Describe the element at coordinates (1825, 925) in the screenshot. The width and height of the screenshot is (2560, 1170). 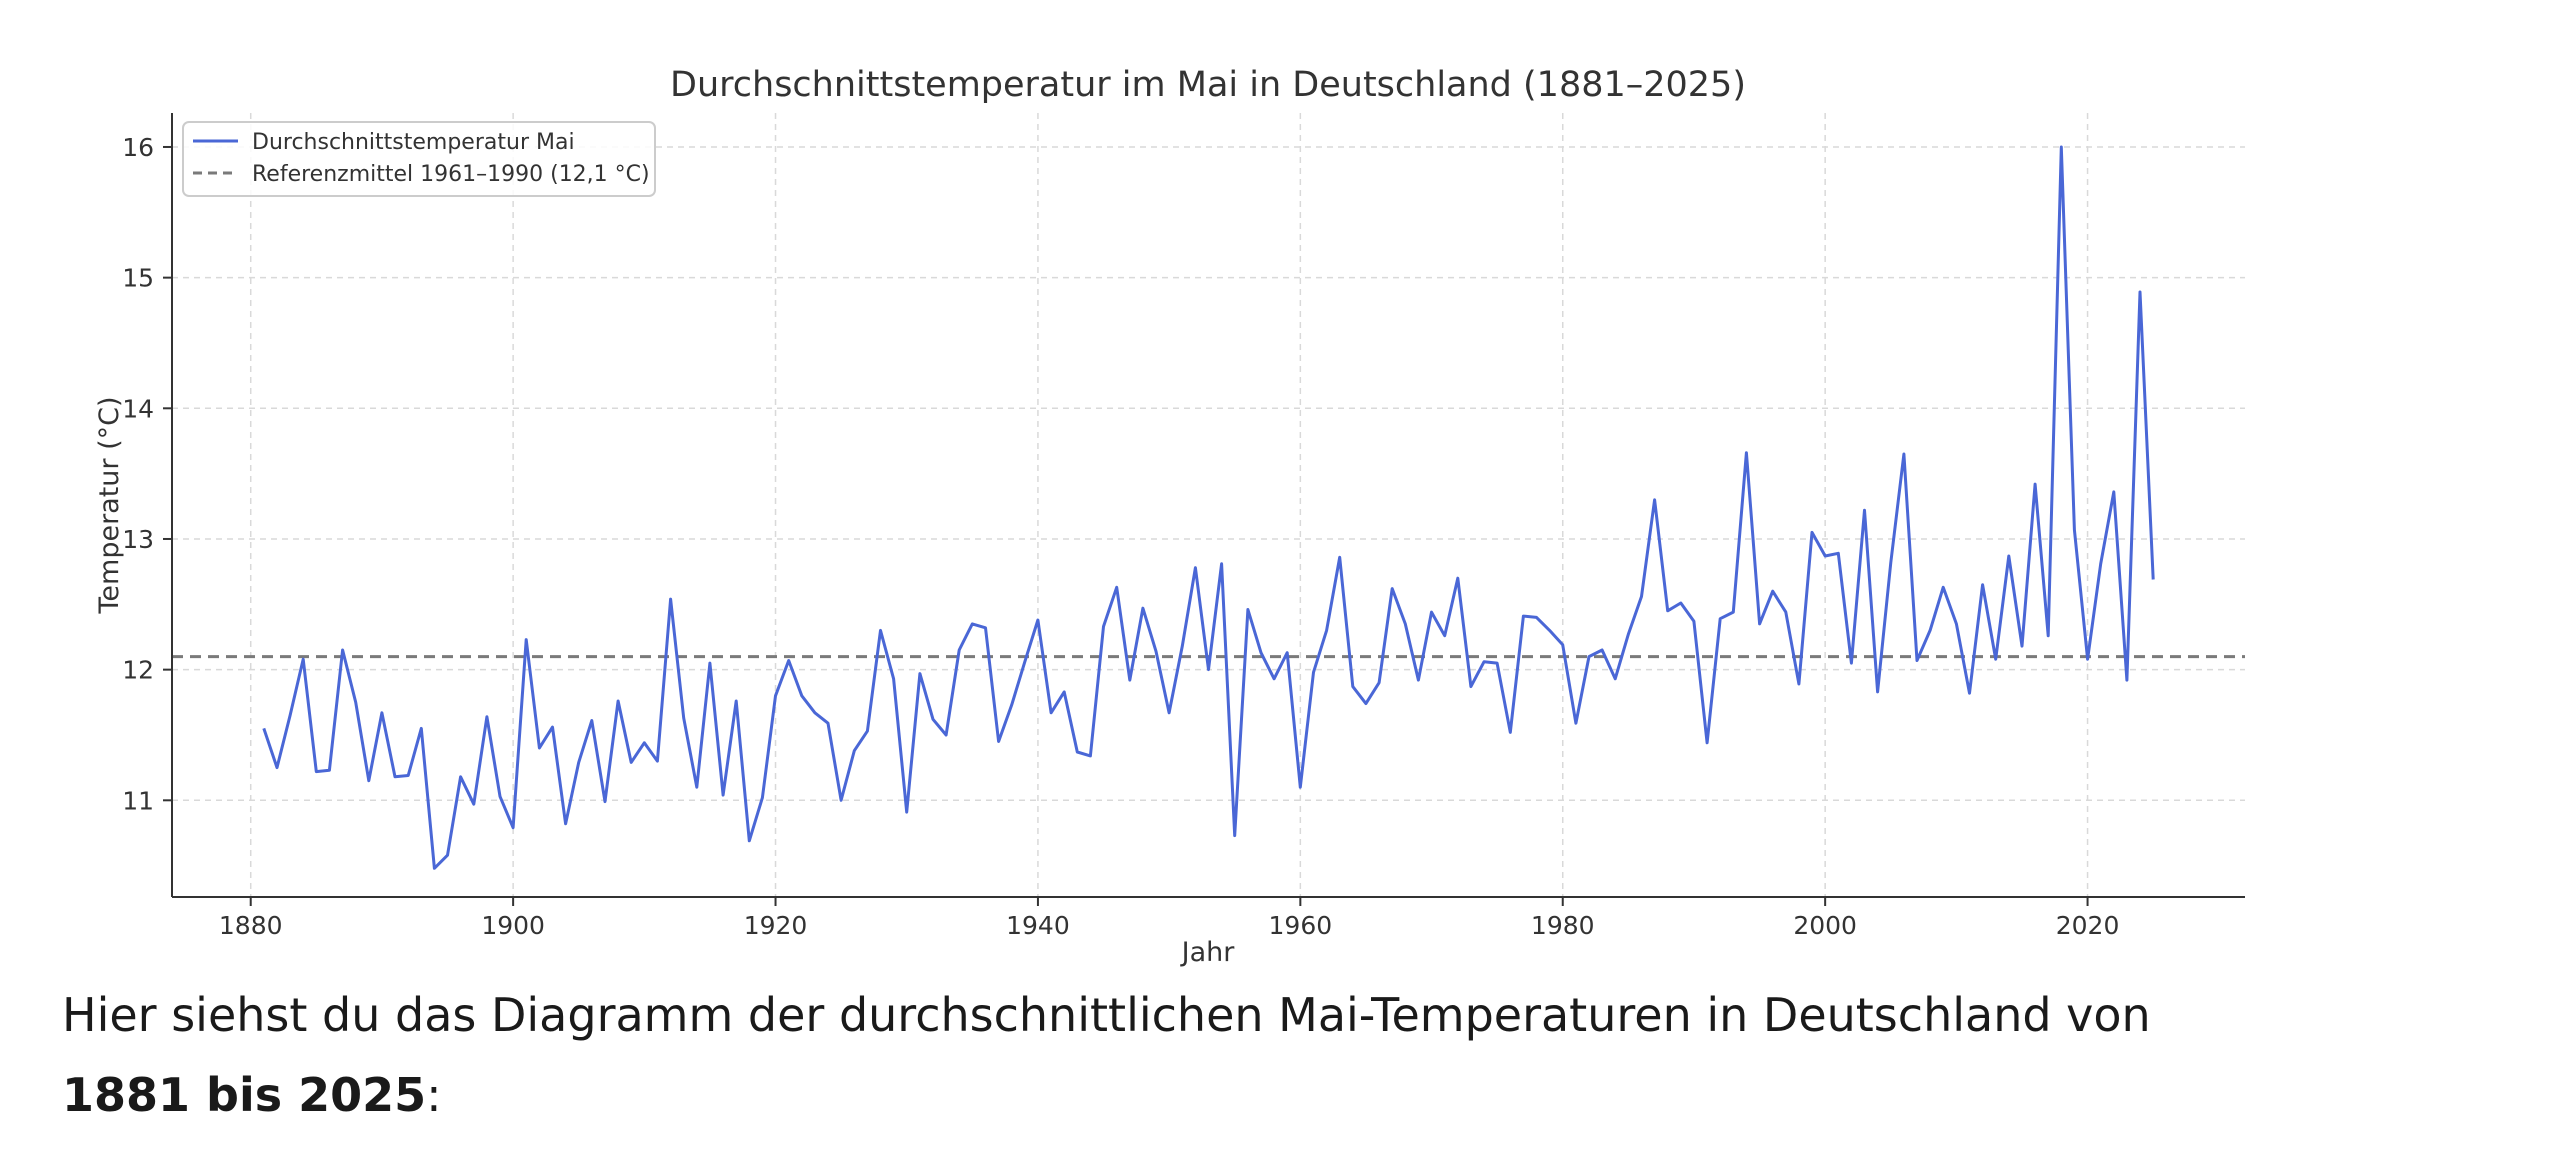
I see `x-tick-label: 2000` at that location.